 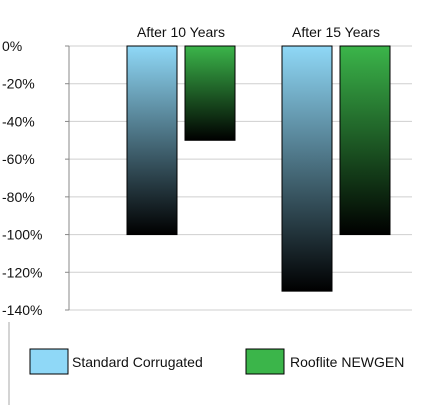 I want to click on legend-label-standard: Standard Corrugated, so click(x=137, y=362).